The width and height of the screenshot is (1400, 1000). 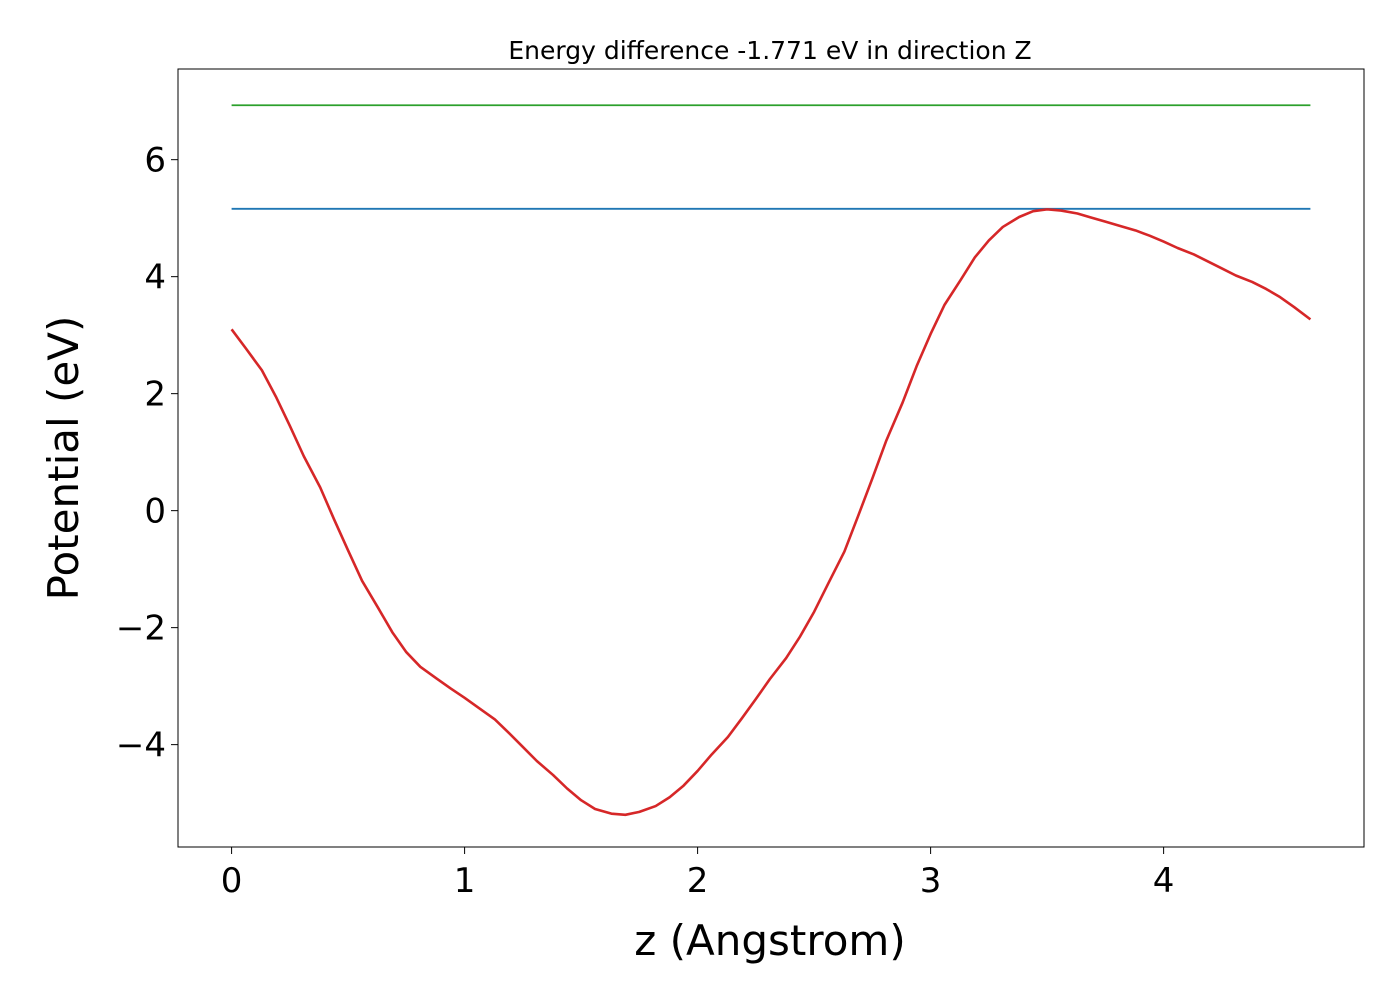 I want to click on y-tick-label: −4, so click(x=141, y=746).